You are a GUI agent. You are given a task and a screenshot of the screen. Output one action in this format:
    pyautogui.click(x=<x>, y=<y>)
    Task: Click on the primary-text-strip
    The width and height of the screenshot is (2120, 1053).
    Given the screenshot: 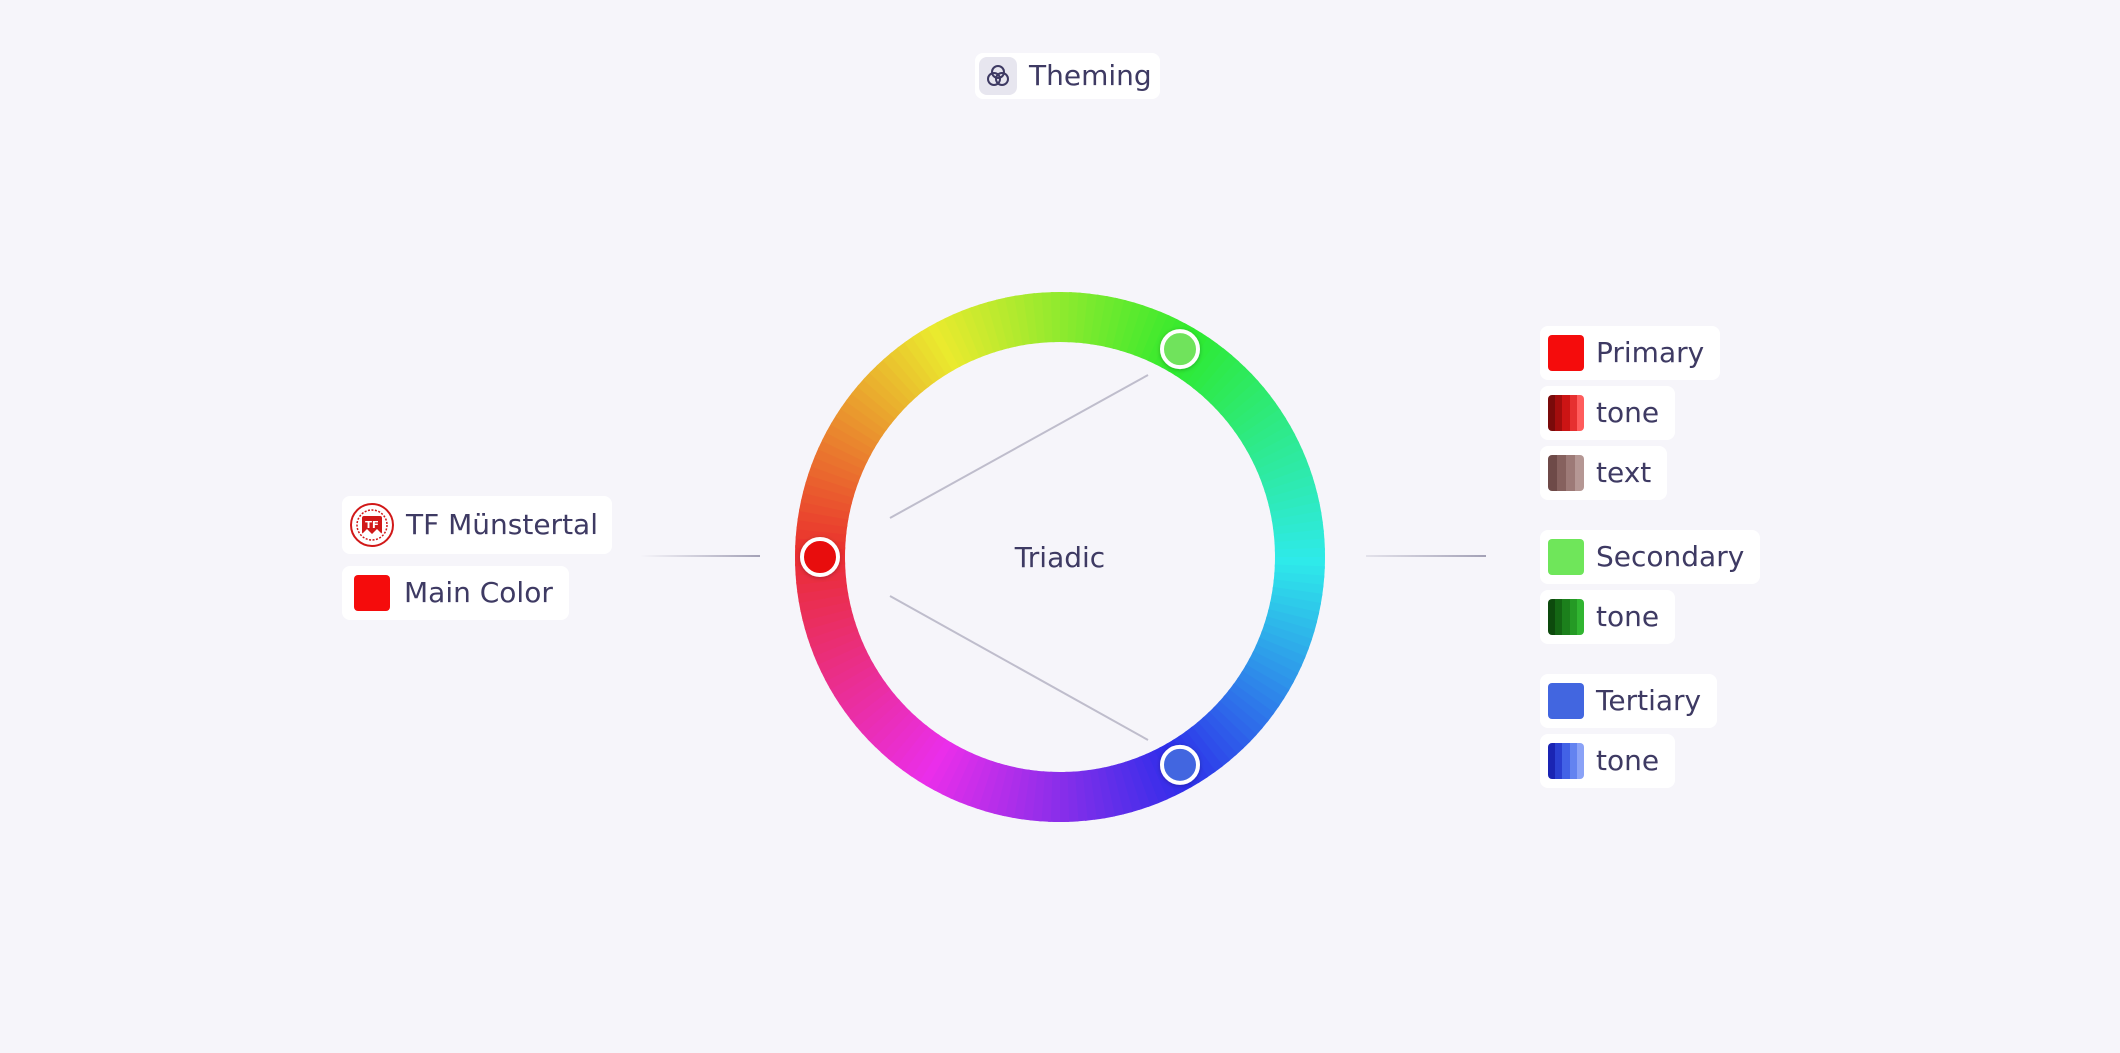 What is the action you would take?
    pyautogui.click(x=1566, y=473)
    